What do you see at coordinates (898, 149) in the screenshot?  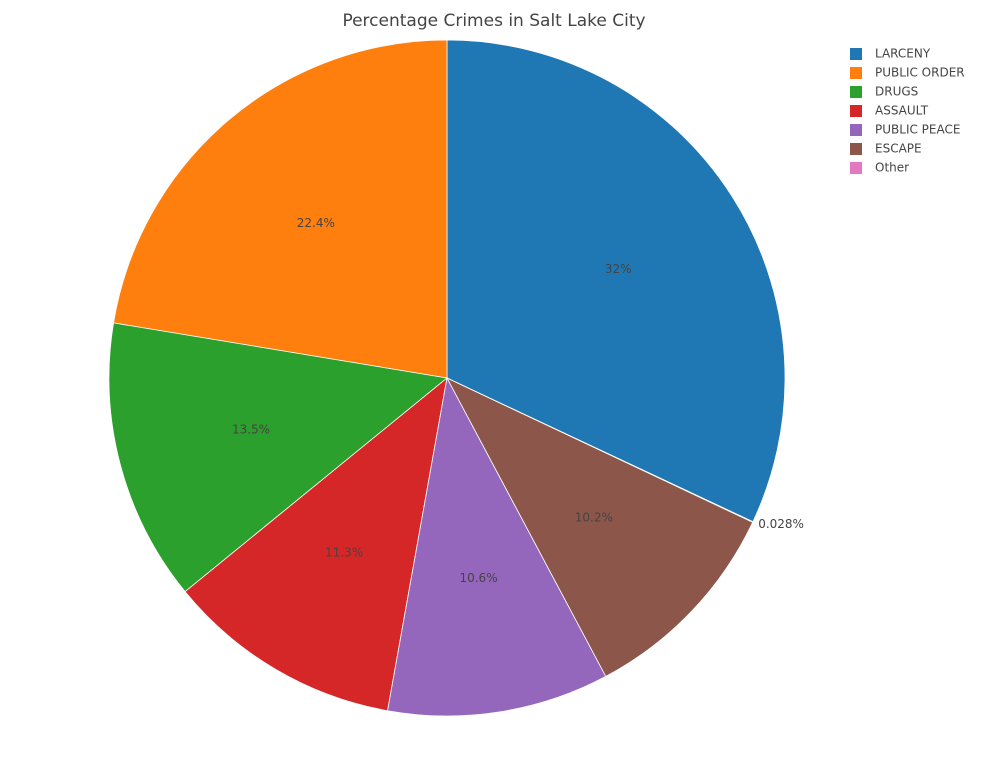 I see `legend-label: ESCAPE` at bounding box center [898, 149].